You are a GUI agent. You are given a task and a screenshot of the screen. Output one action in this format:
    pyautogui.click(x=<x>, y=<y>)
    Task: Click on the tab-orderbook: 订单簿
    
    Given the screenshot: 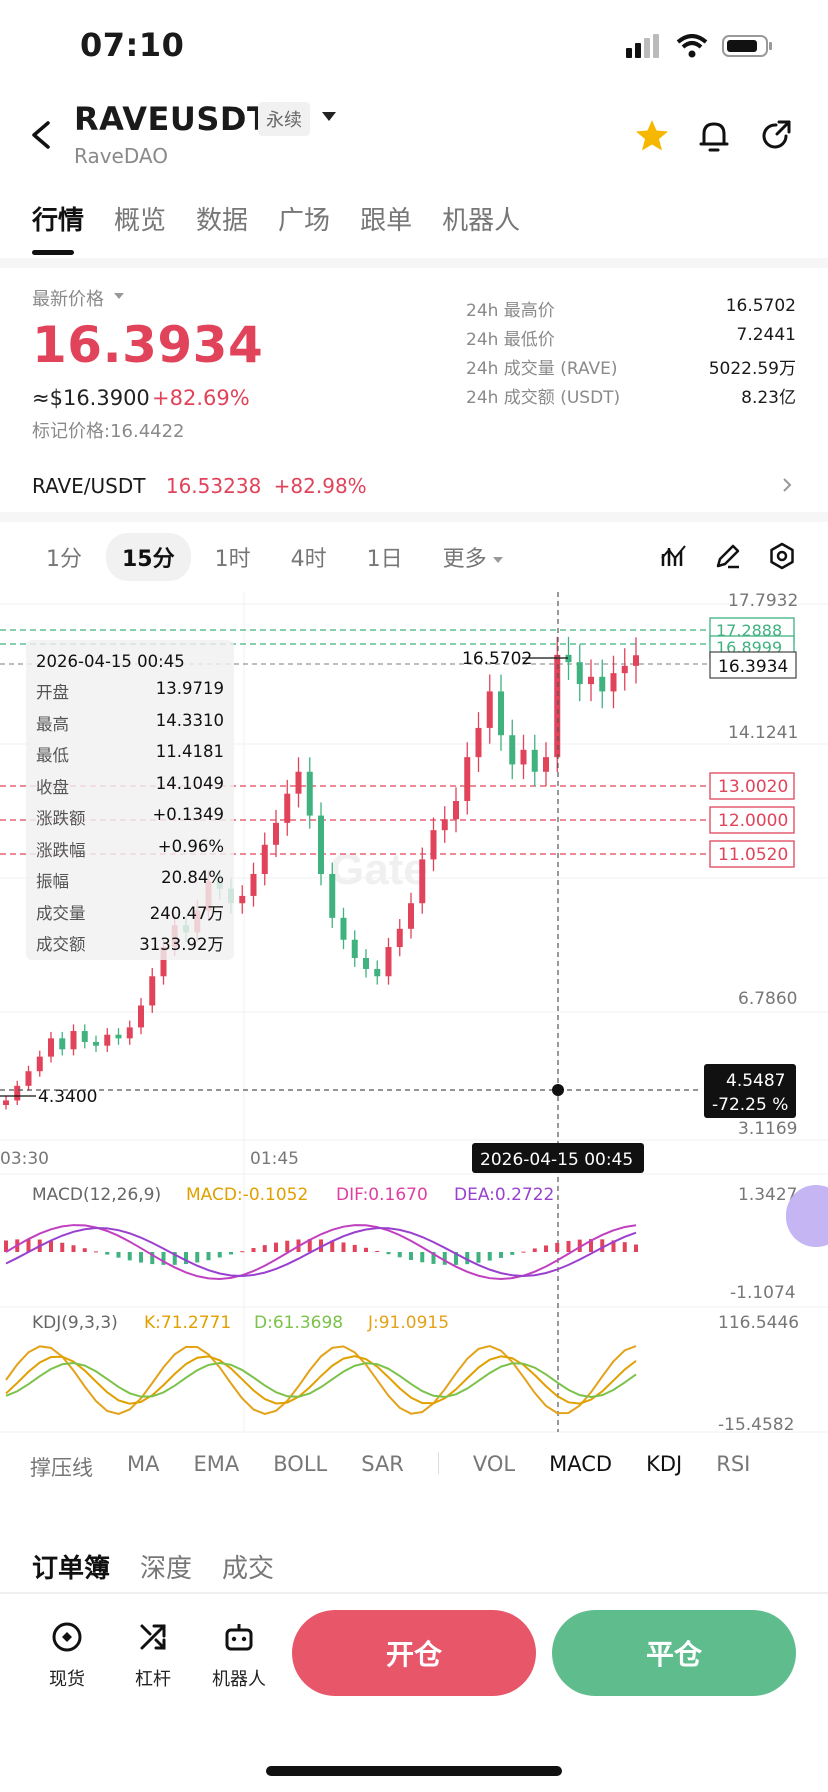 What is the action you would take?
    pyautogui.click(x=71, y=1569)
    